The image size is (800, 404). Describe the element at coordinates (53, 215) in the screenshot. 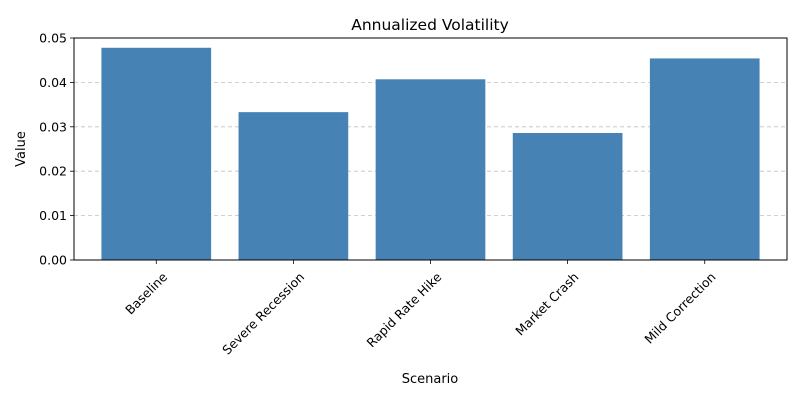

I see `y-tick-label: 0.01` at that location.